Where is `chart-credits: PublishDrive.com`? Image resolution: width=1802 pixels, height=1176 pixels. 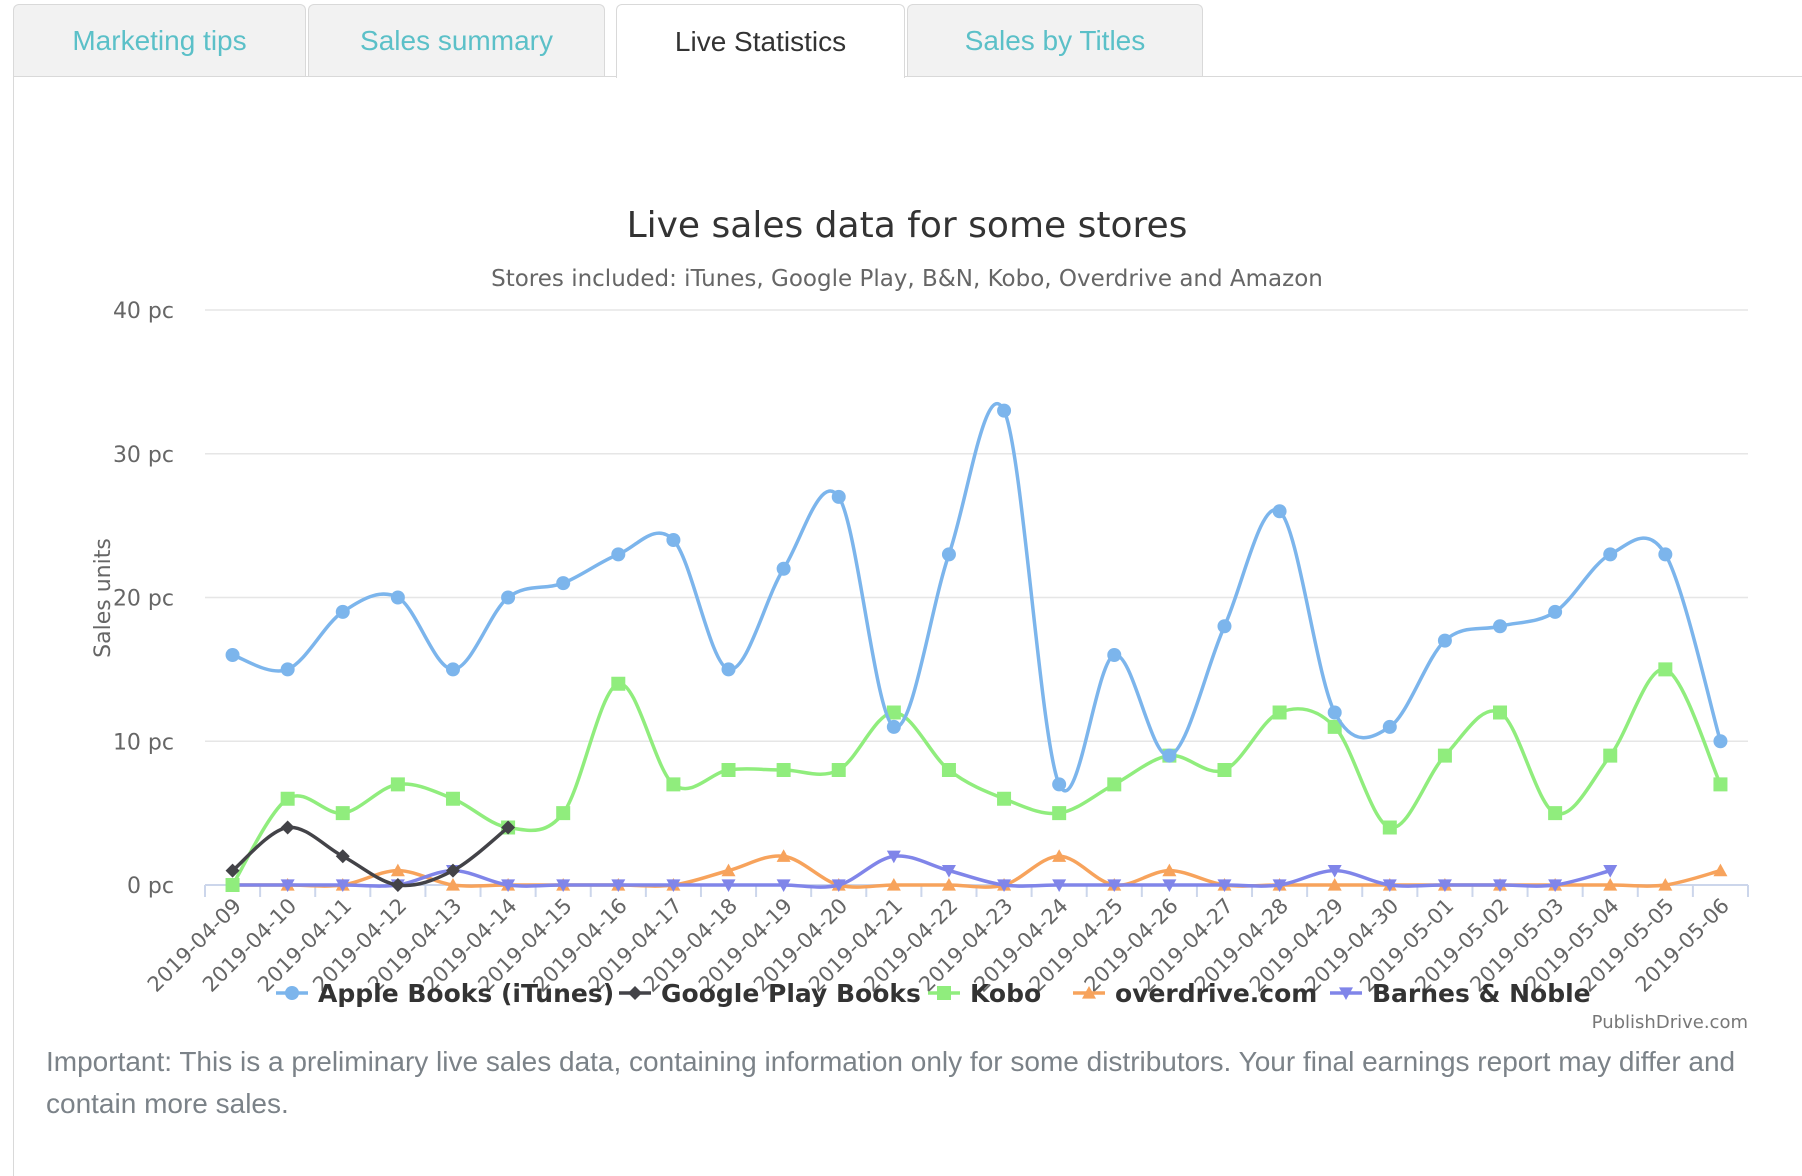
chart-credits: PublishDrive.com is located at coordinates (1670, 1022).